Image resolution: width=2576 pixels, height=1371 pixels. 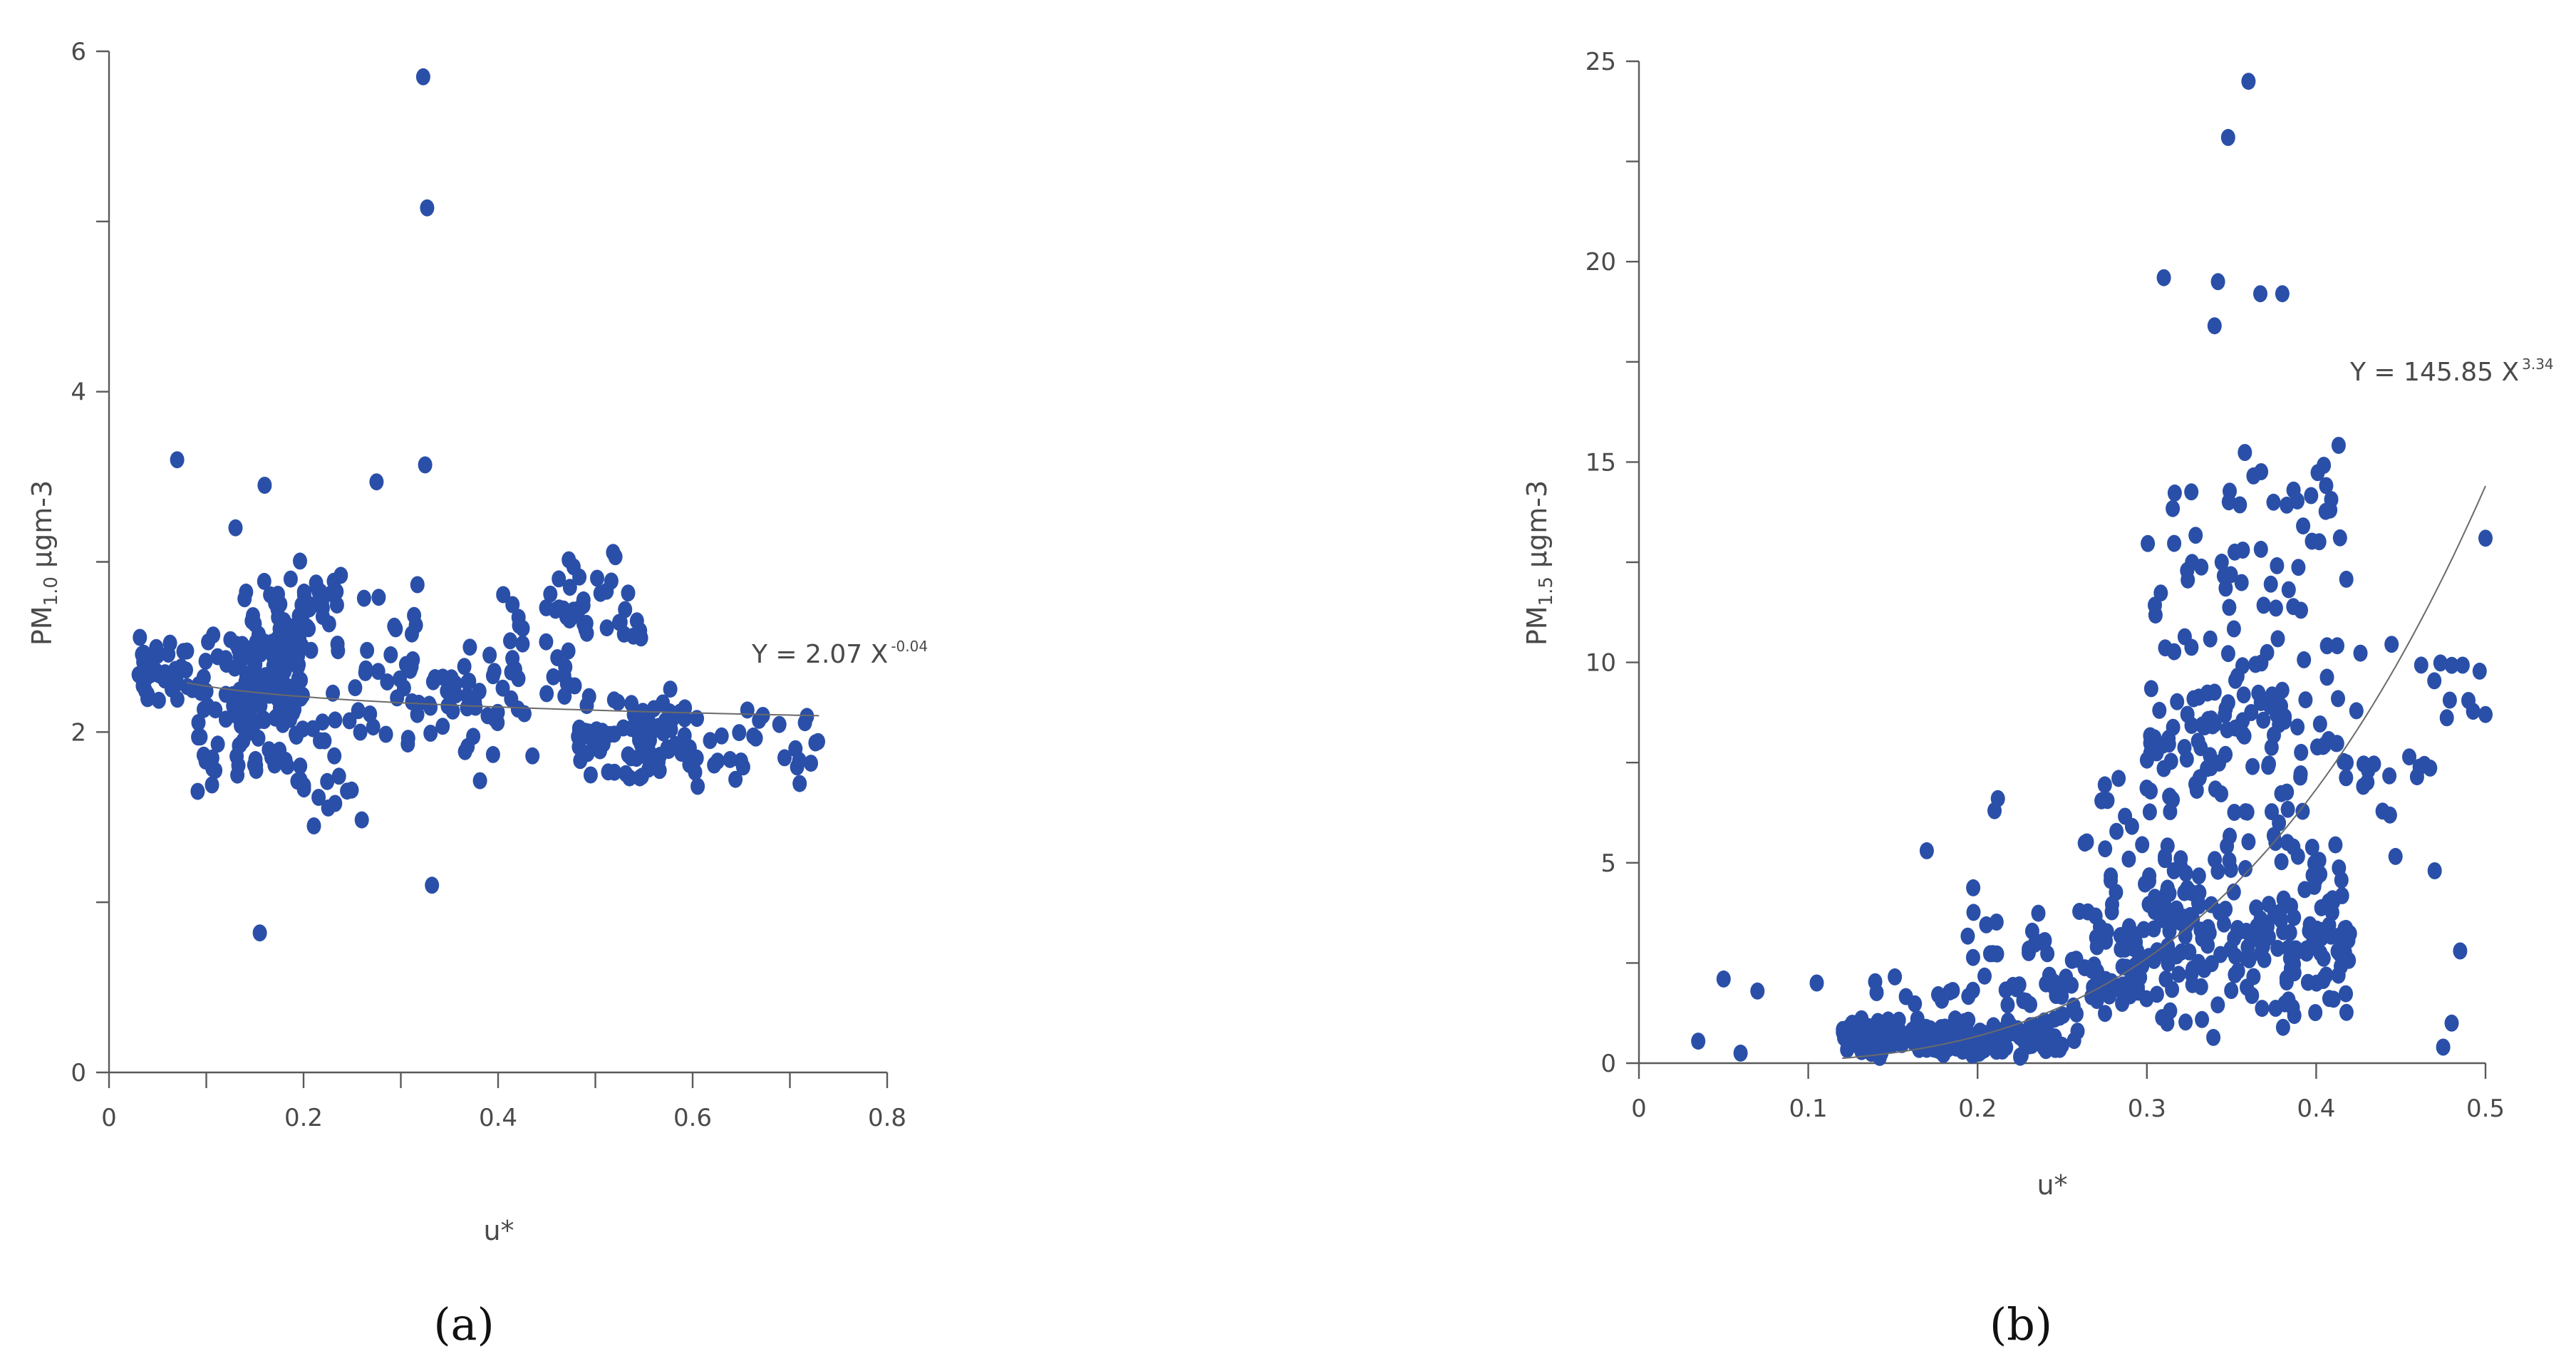 I want to click on chart-a-equation: Y = 2.07 X -0.04, so click(x=840, y=653).